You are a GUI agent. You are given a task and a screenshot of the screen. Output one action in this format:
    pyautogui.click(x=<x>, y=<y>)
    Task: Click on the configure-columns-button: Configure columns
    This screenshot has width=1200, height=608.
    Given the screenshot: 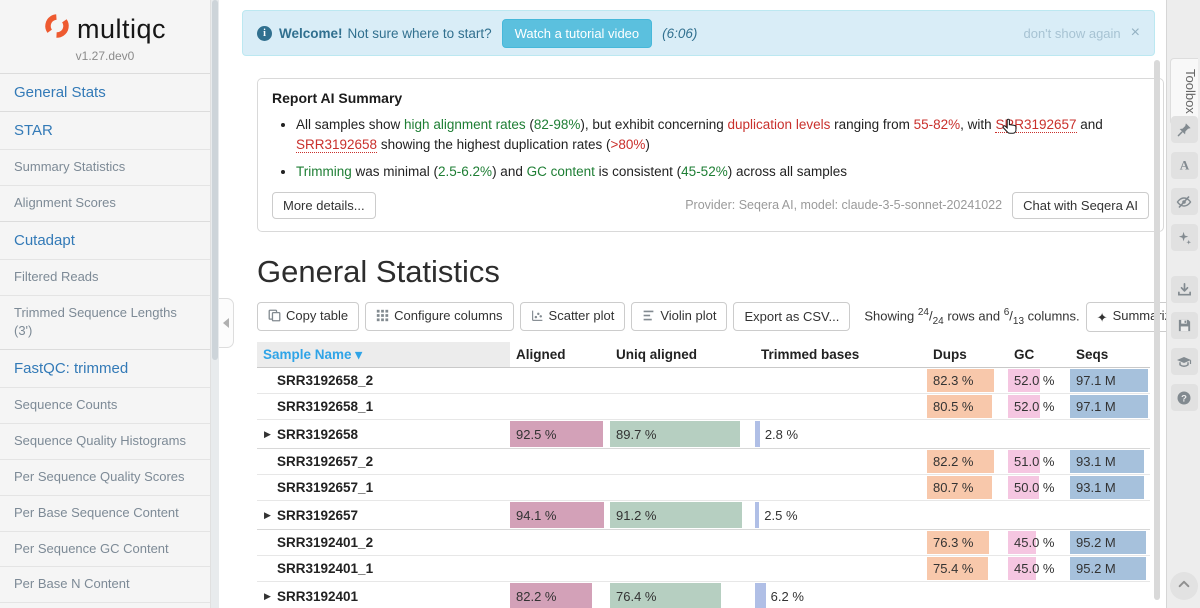 What is the action you would take?
    pyautogui.click(x=439, y=317)
    